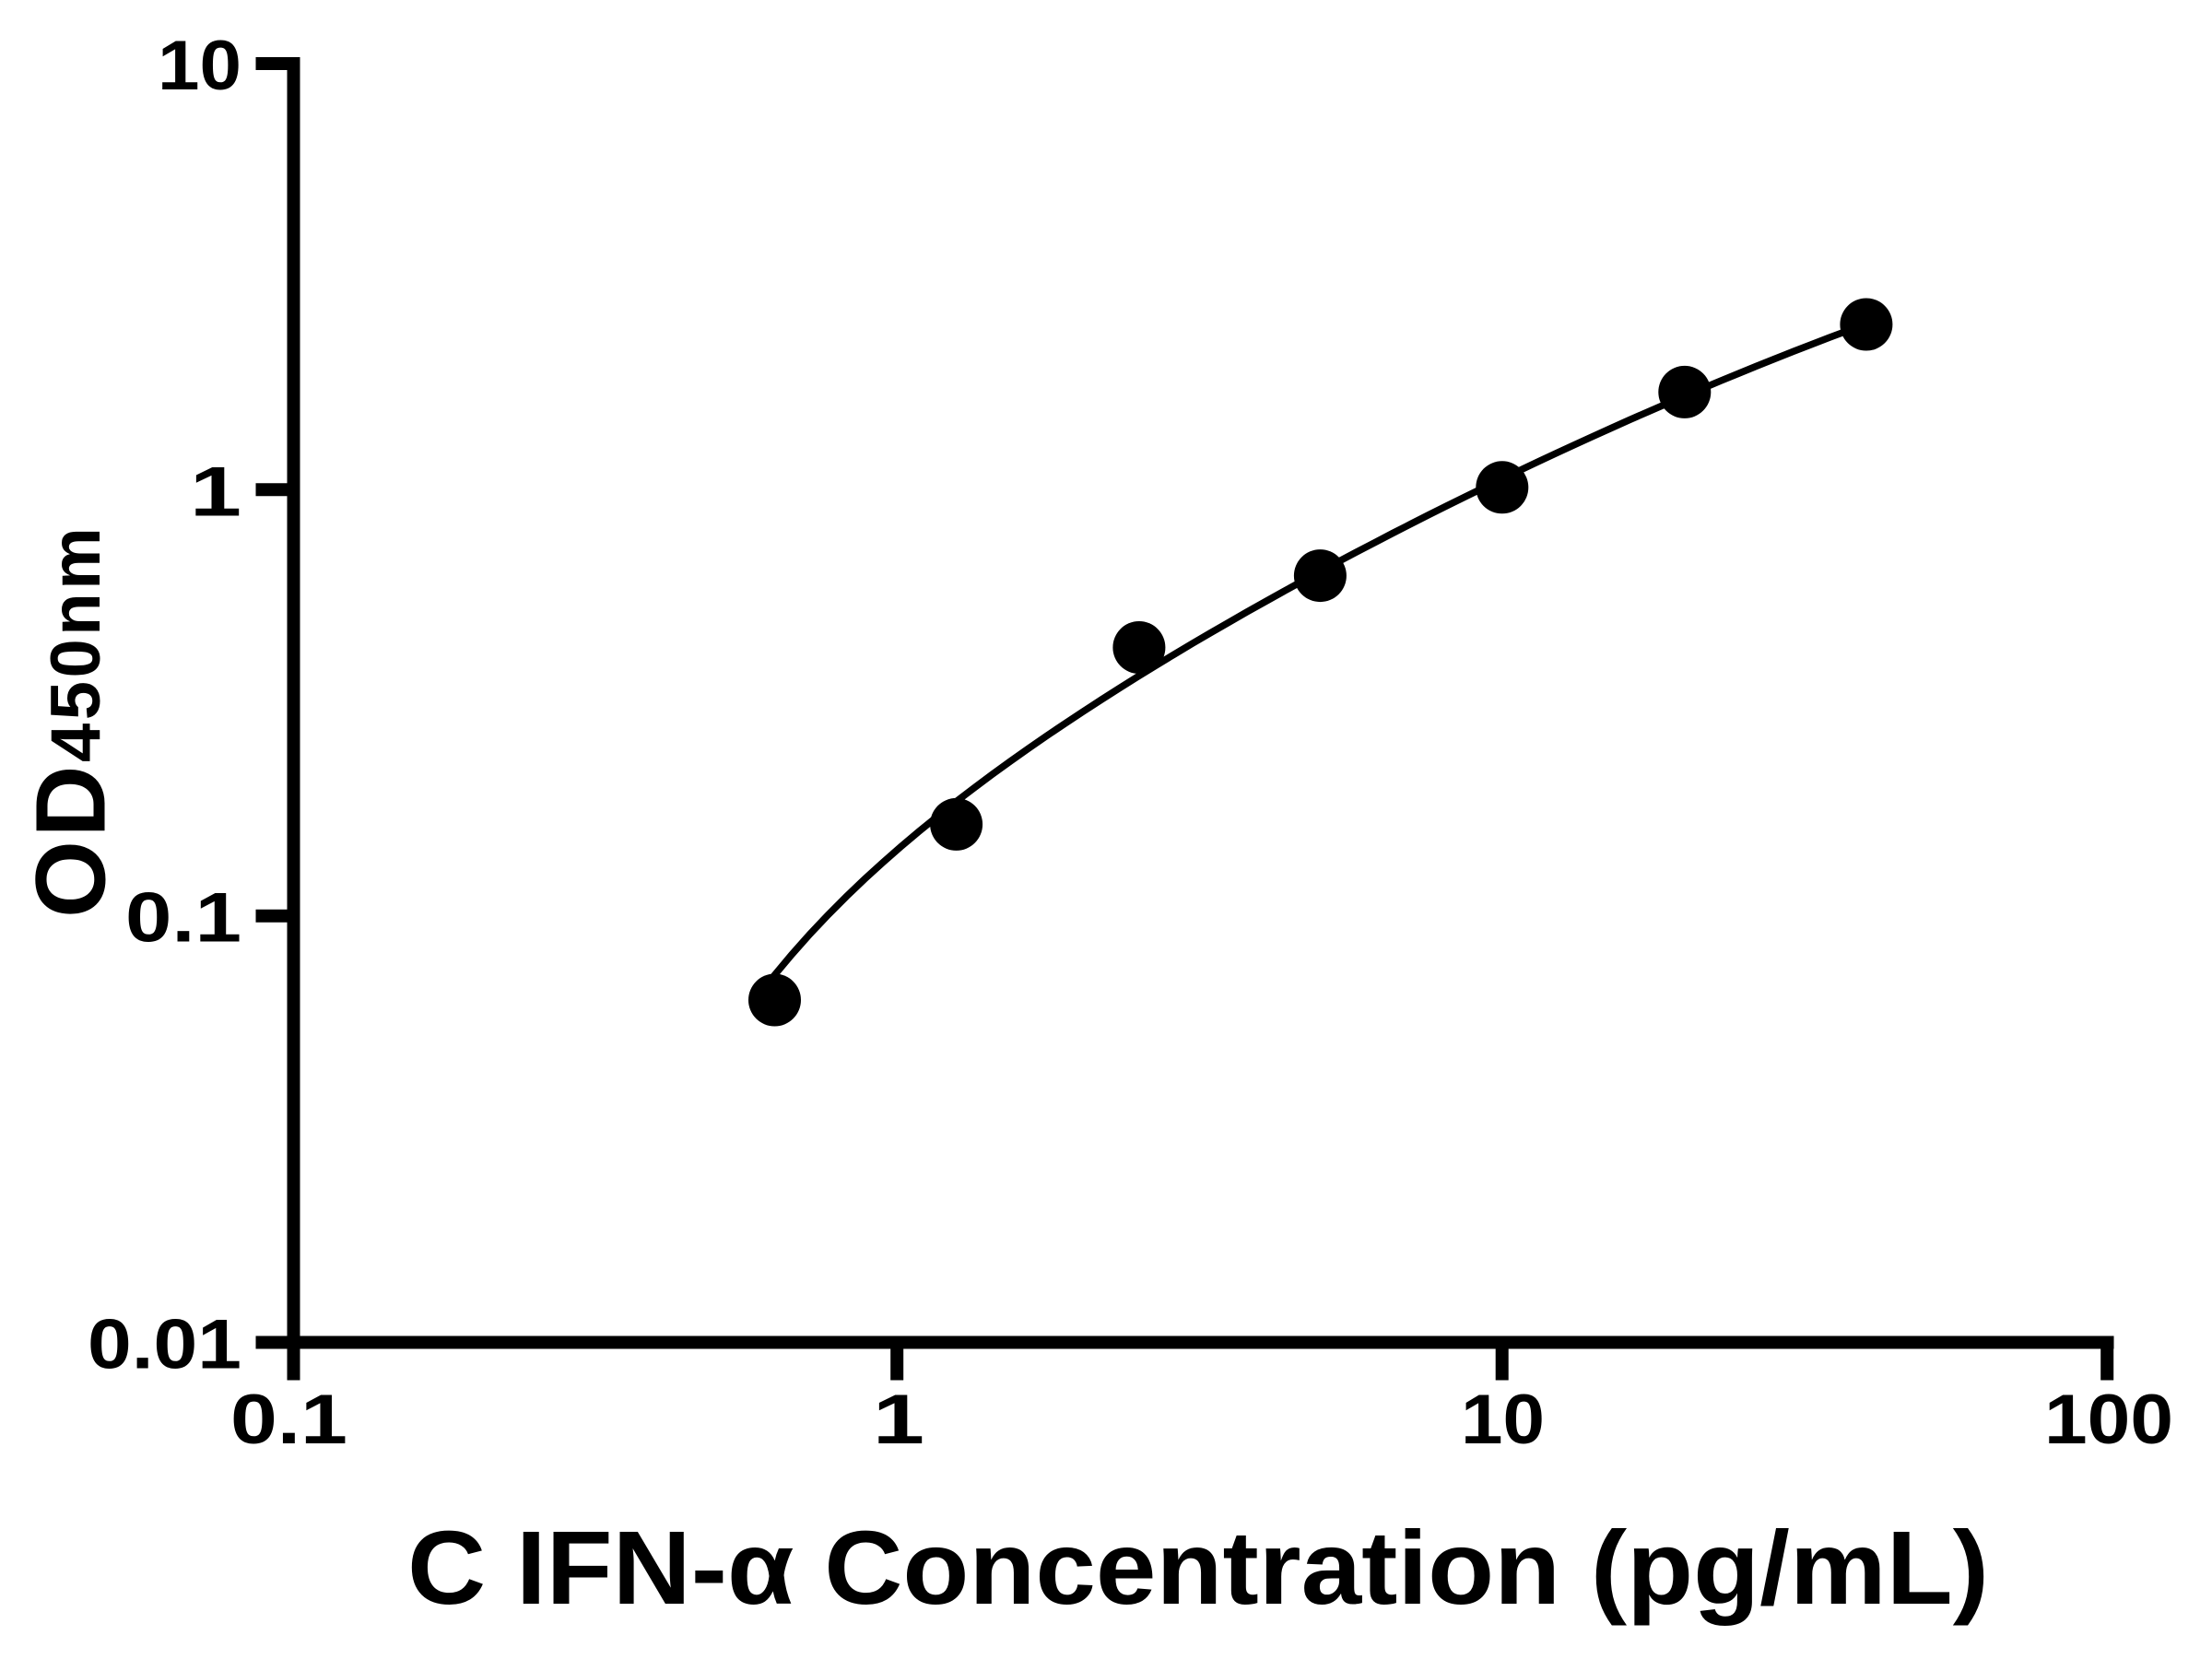 The image size is (2212, 1659). Describe the element at coordinates (164, 1345) in the screenshot. I see `svg-text: 0.01` at that location.